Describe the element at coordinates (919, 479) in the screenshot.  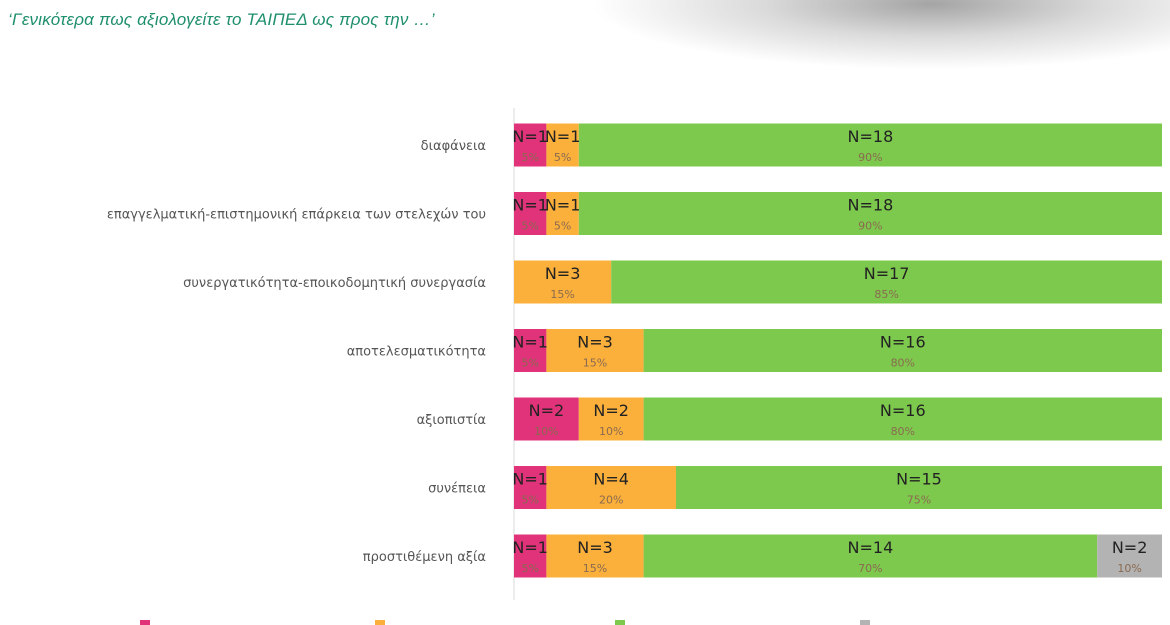
I see `count-label: N=15` at that location.